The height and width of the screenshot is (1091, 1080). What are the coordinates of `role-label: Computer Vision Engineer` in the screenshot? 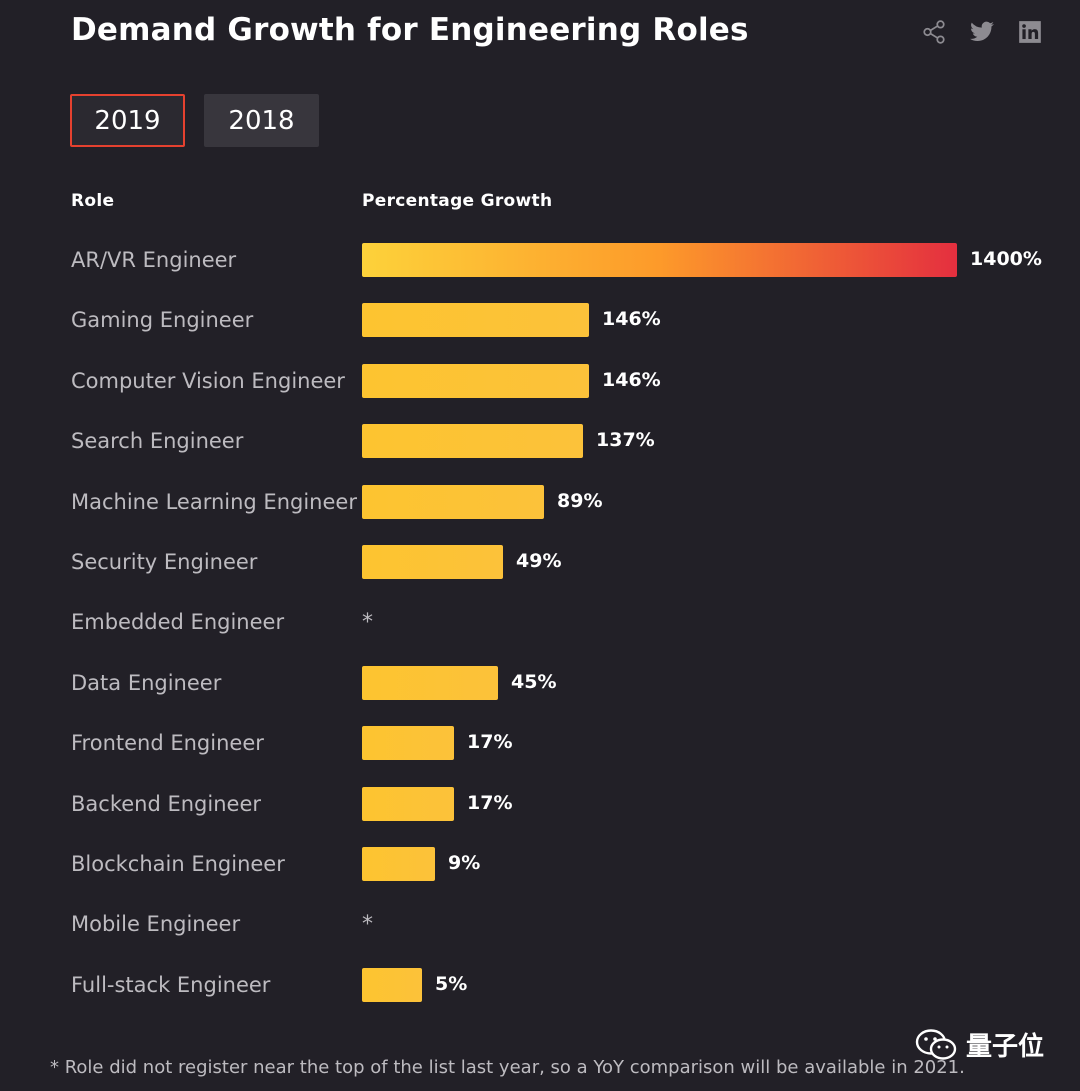 It's located at (208, 380).